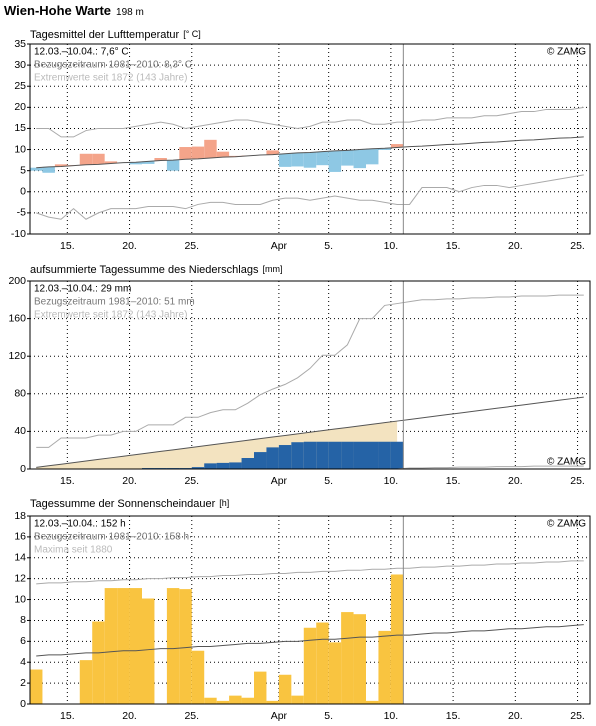  What do you see at coordinates (20, 558) in the screenshot?
I see `y-tick-label: 14` at bounding box center [20, 558].